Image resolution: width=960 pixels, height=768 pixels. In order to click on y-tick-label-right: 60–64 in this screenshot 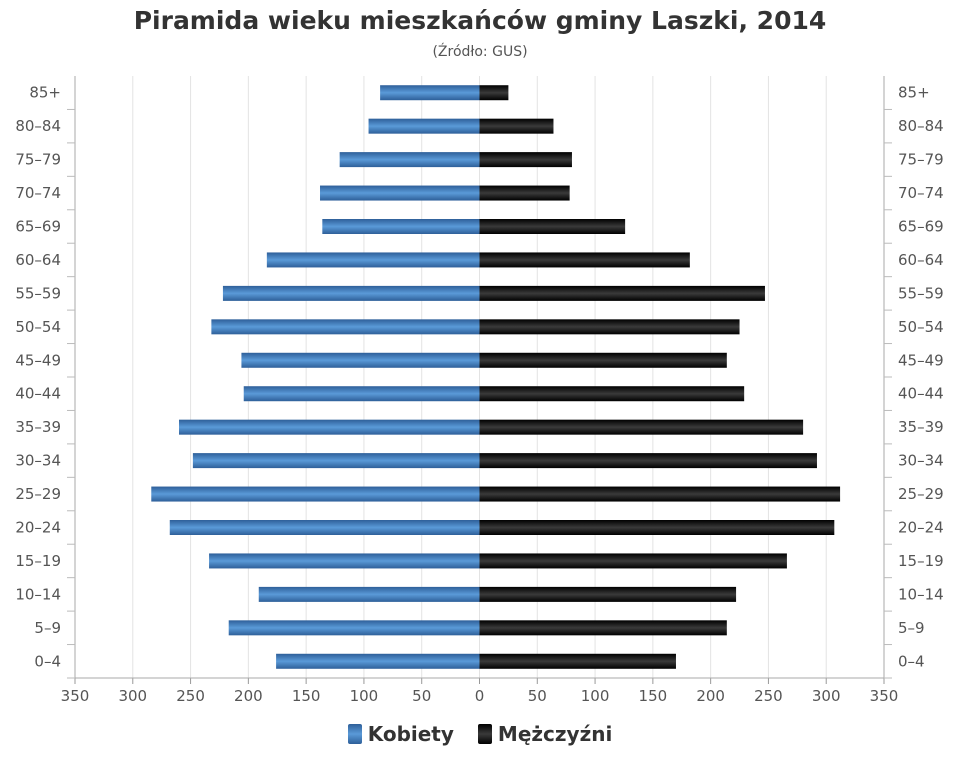, I will do `click(921, 260)`.